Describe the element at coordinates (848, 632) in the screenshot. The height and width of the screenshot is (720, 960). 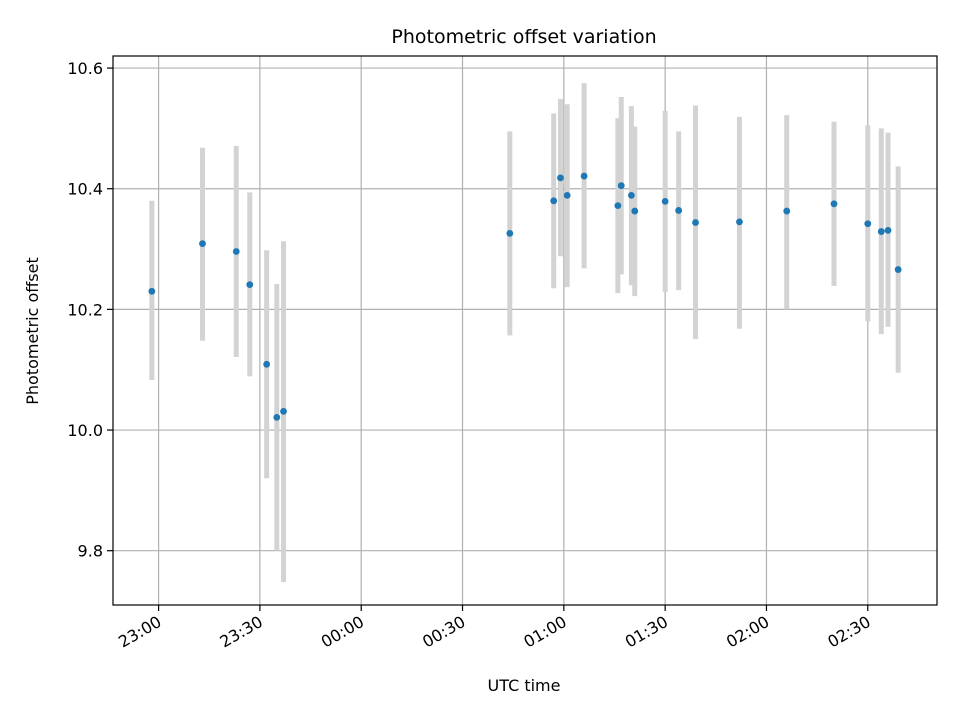
I see `x-tick-label: 02:30` at that location.